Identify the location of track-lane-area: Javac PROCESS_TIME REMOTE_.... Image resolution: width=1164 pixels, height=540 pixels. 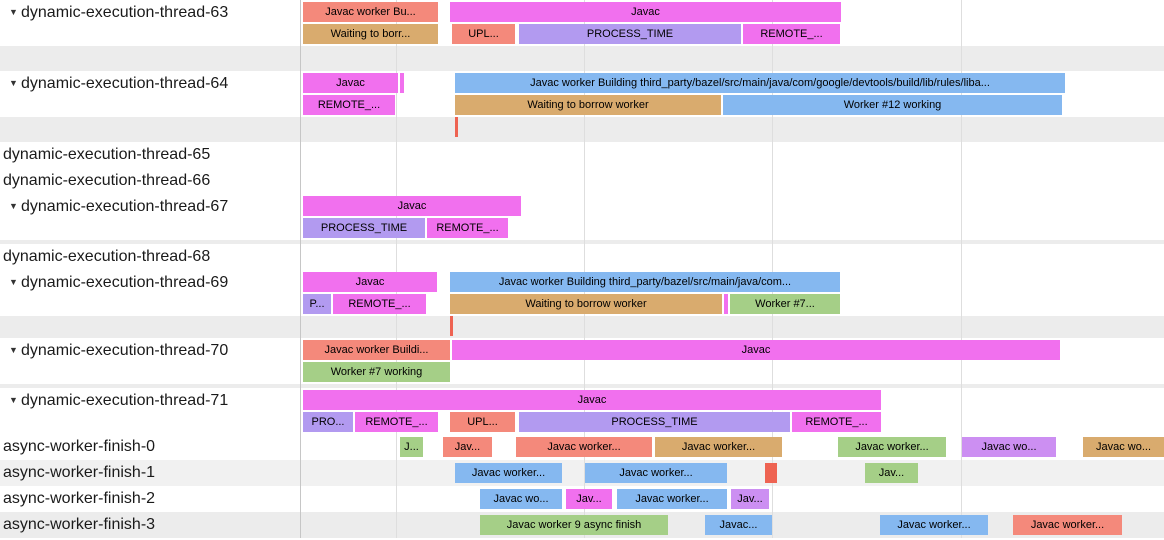
(732, 217).